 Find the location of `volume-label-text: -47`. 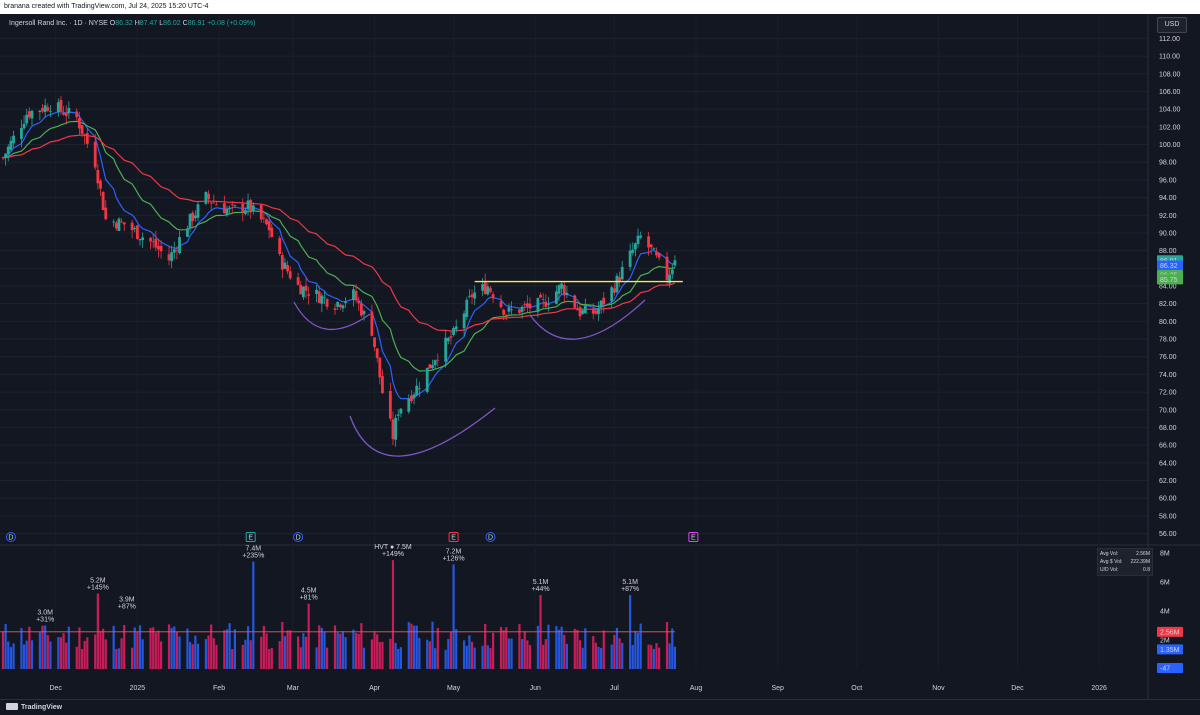

volume-label-text: -47 is located at coordinates (1165, 669).